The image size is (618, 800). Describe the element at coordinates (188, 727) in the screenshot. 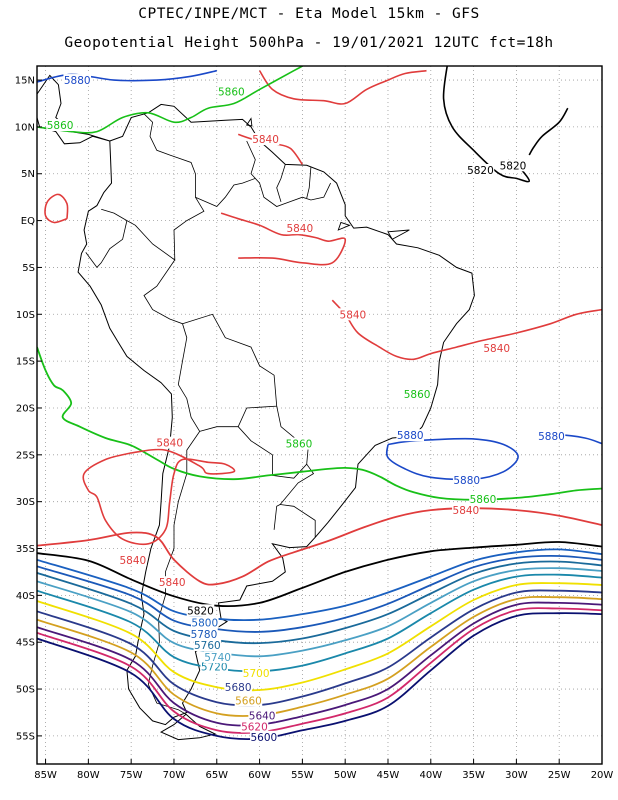

I see `coastline-tierra-del-fuego` at that location.